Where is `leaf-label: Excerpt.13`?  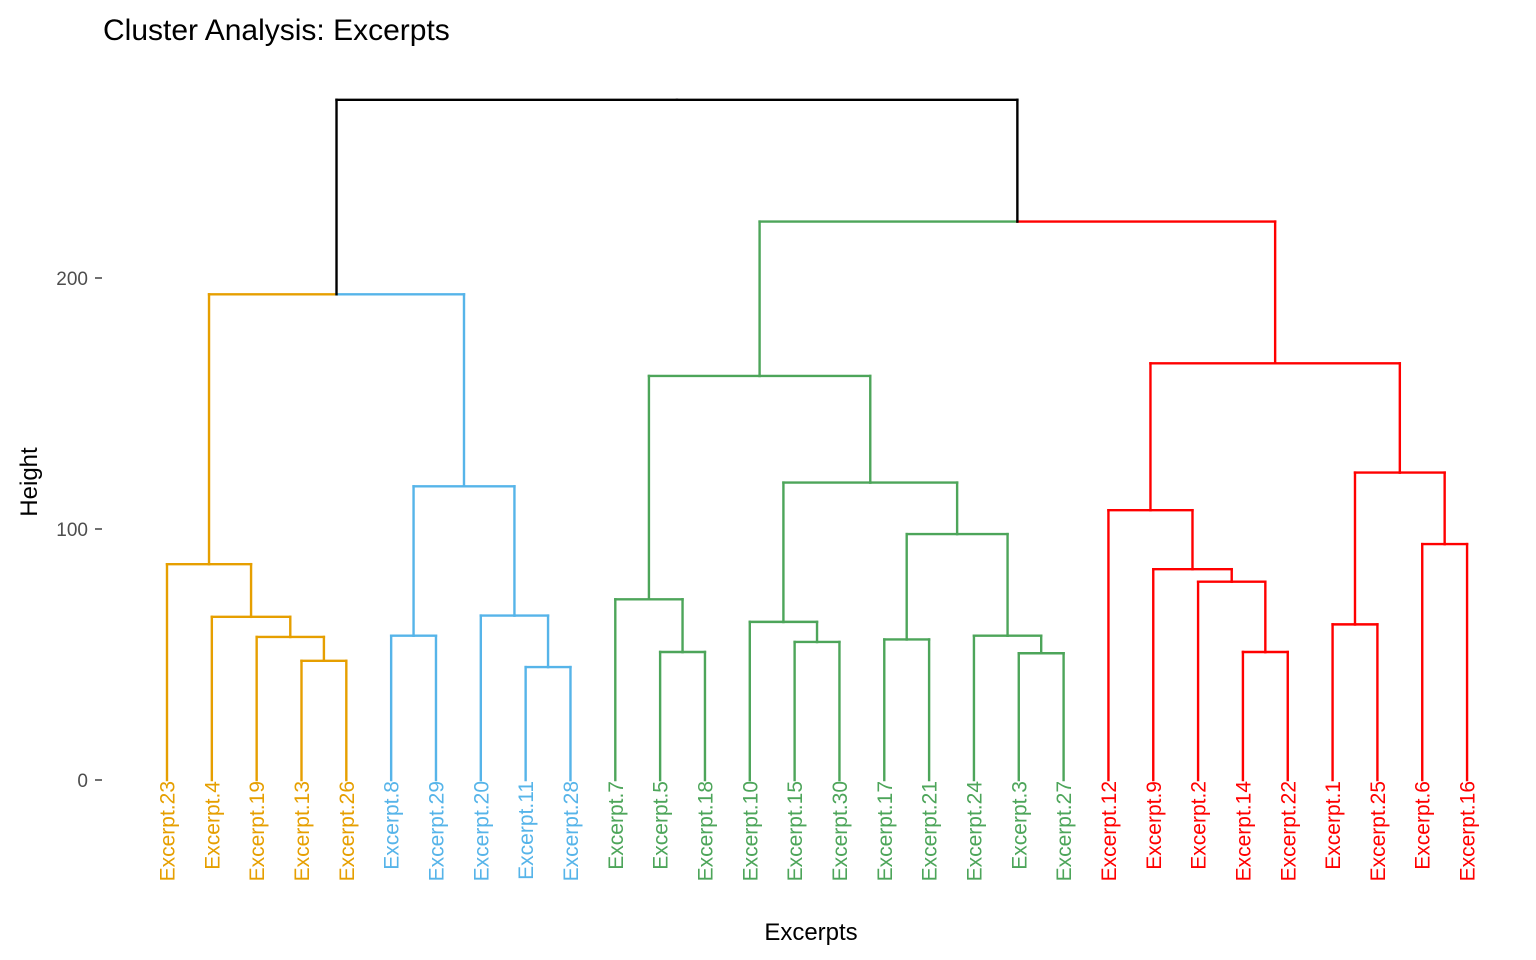
leaf-label: Excerpt.13 is located at coordinates (302, 831).